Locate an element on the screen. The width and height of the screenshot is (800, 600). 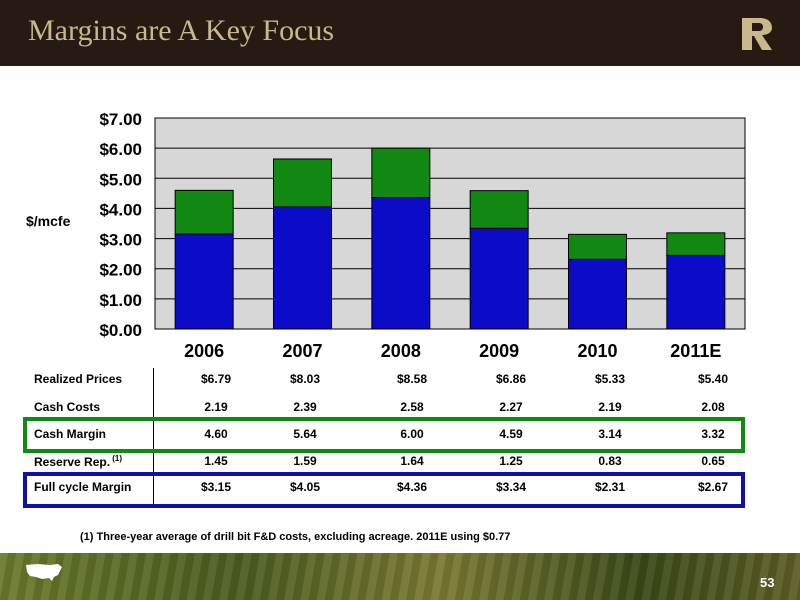
table-row: Cash Margin 4.60 5.64 6.00 4.59 3.14 3.32 is located at coordinates (400, 436).